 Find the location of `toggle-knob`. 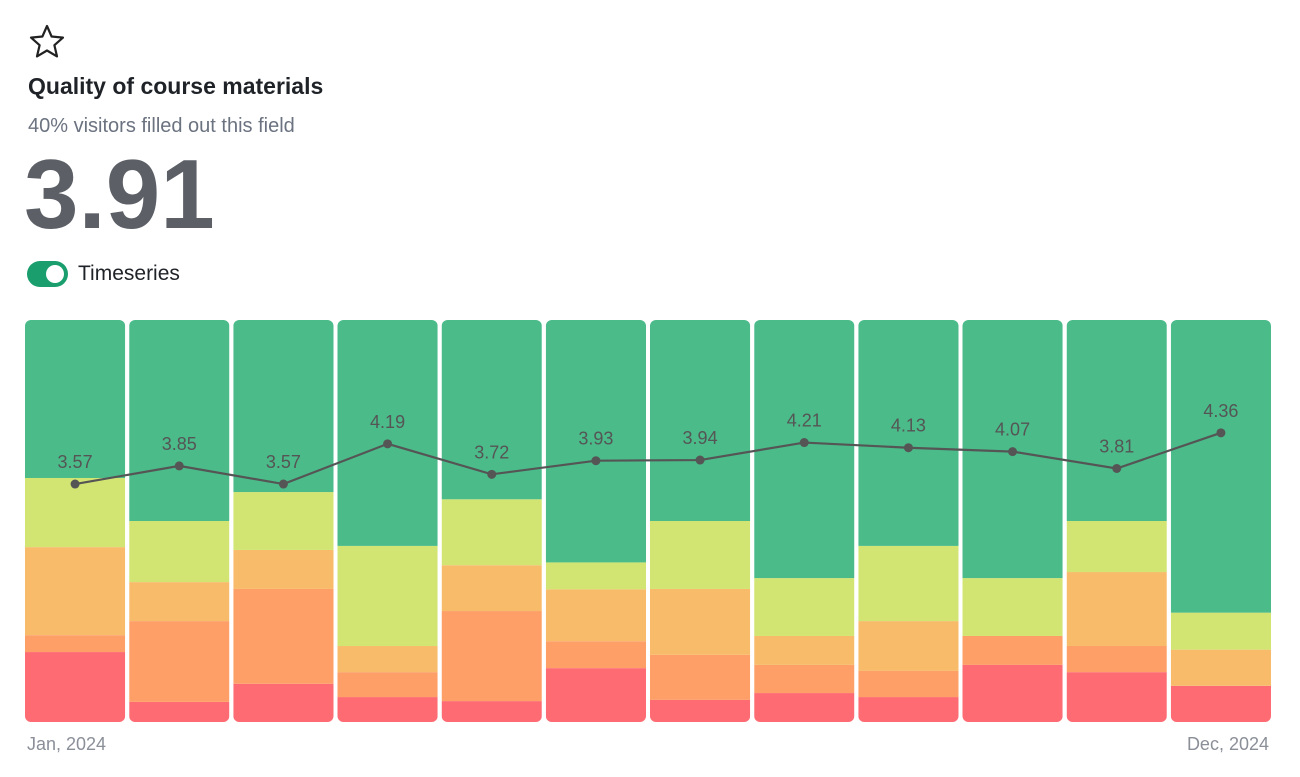

toggle-knob is located at coordinates (55, 274).